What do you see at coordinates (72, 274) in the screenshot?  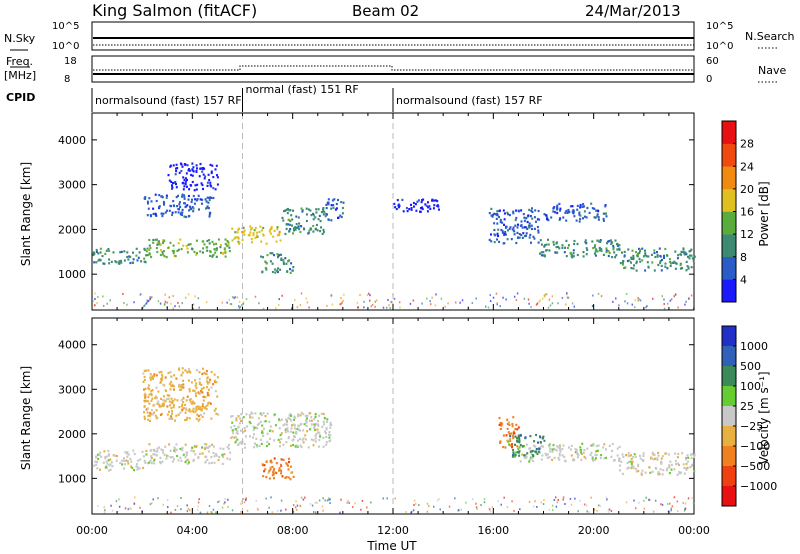 I see `y-tick-label: 1000` at bounding box center [72, 274].